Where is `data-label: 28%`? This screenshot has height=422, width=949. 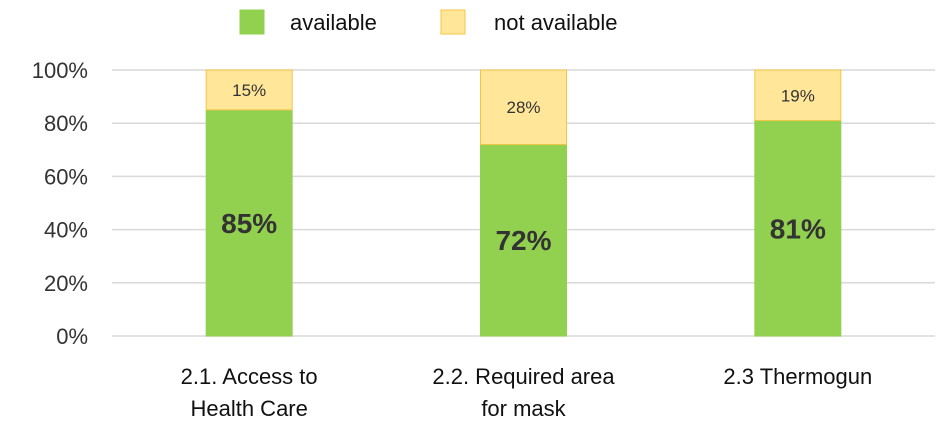
data-label: 28% is located at coordinates (523, 107).